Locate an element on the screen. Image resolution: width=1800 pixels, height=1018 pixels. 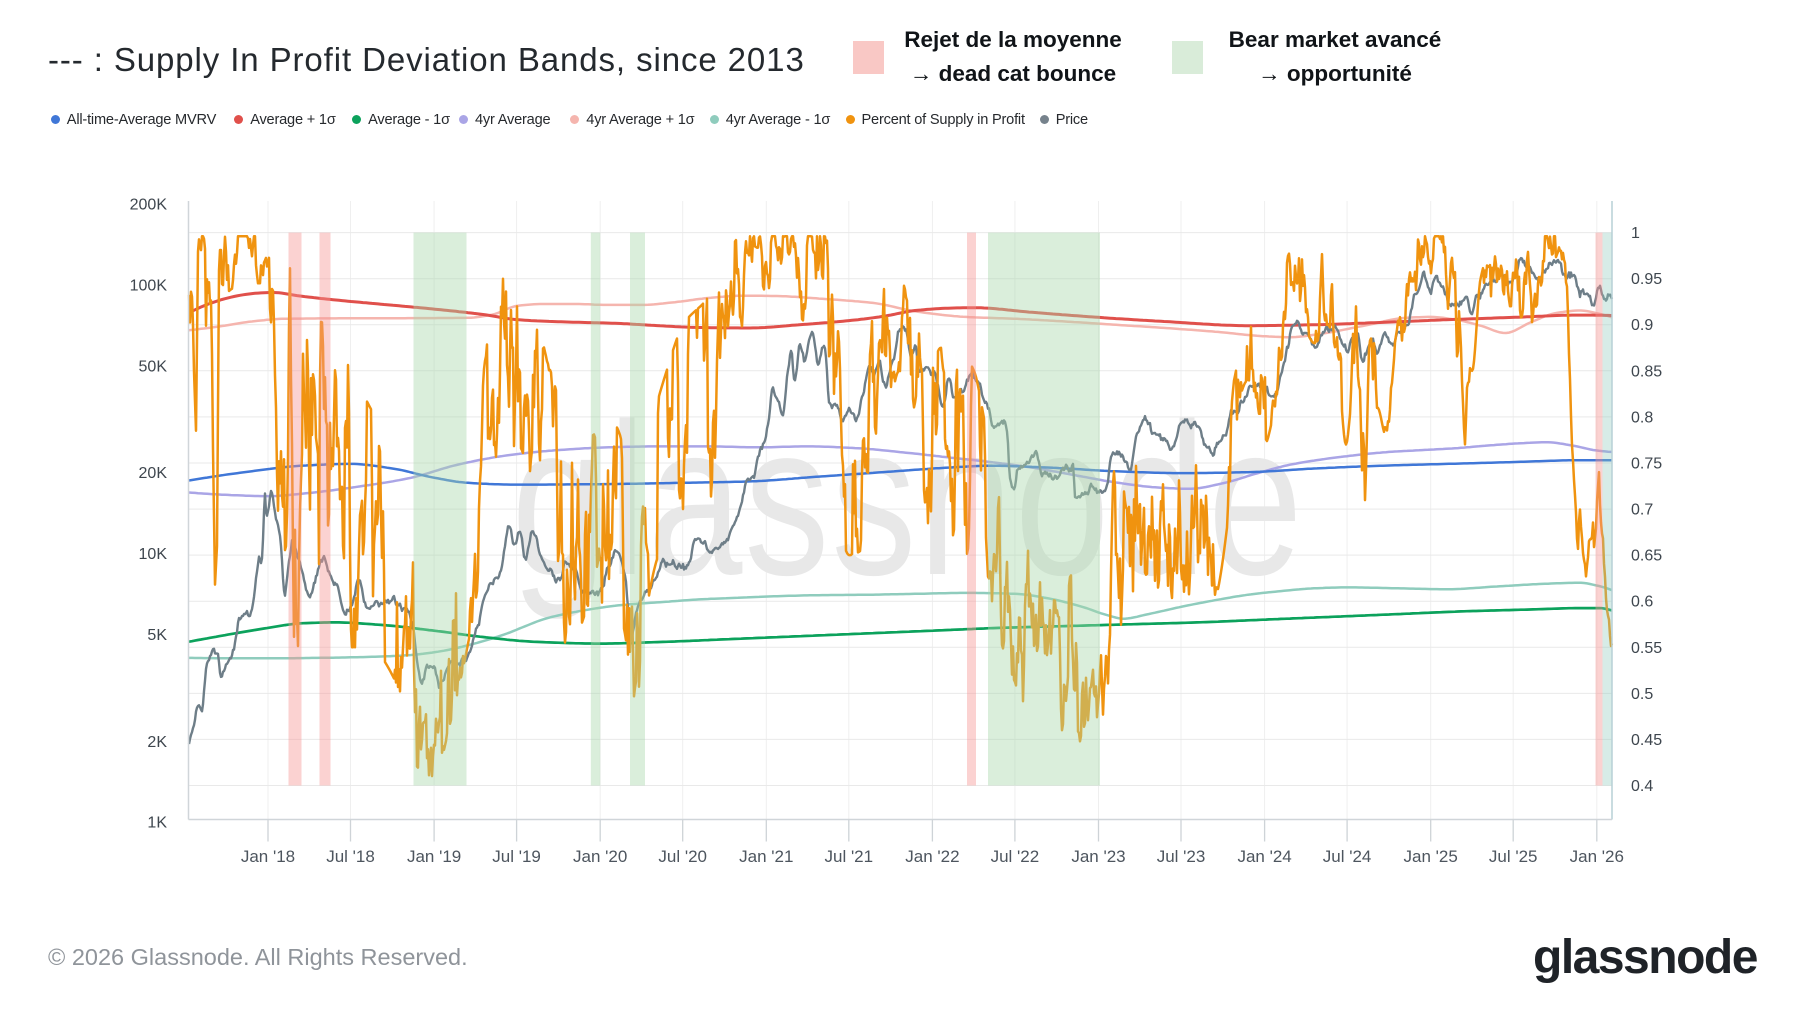
svg-text: 0.45 is located at coordinates (1646, 740).